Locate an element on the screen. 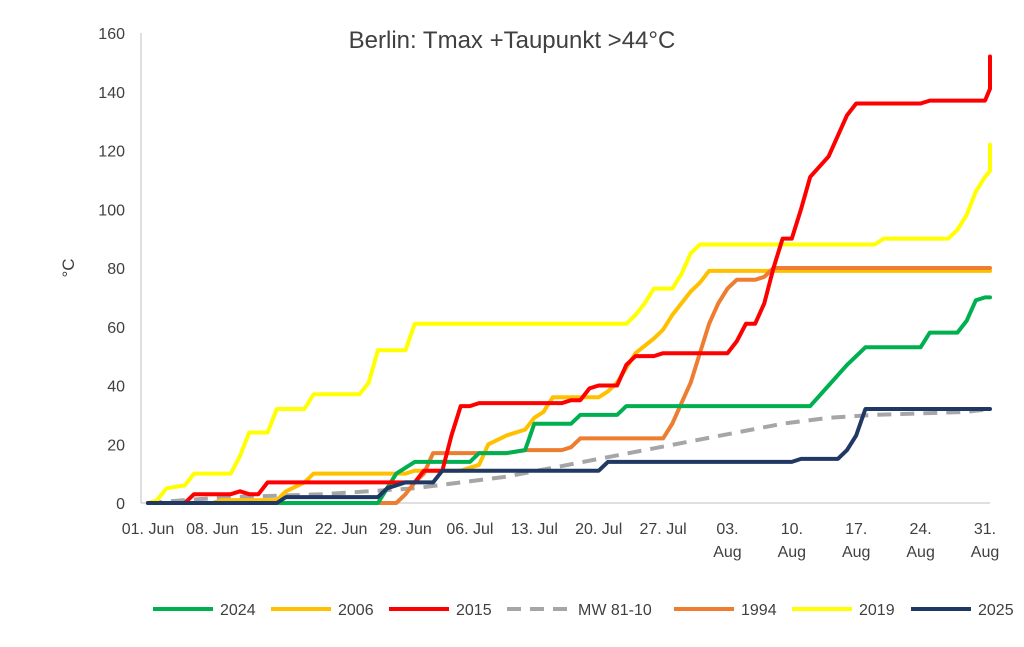 This screenshot has width=1024, height=647. x-tick-label: 08. Jun is located at coordinates (212, 529).